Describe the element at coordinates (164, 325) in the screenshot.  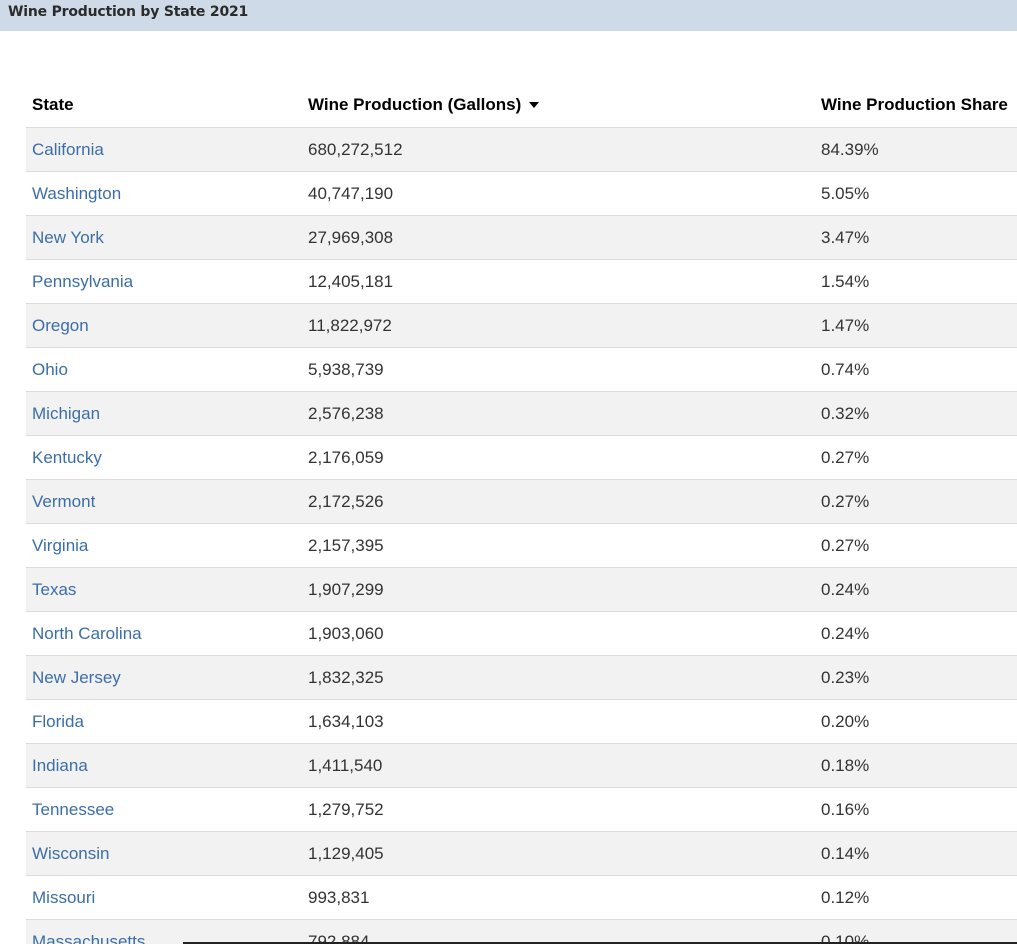
I see `state-cell: Oregon` at that location.